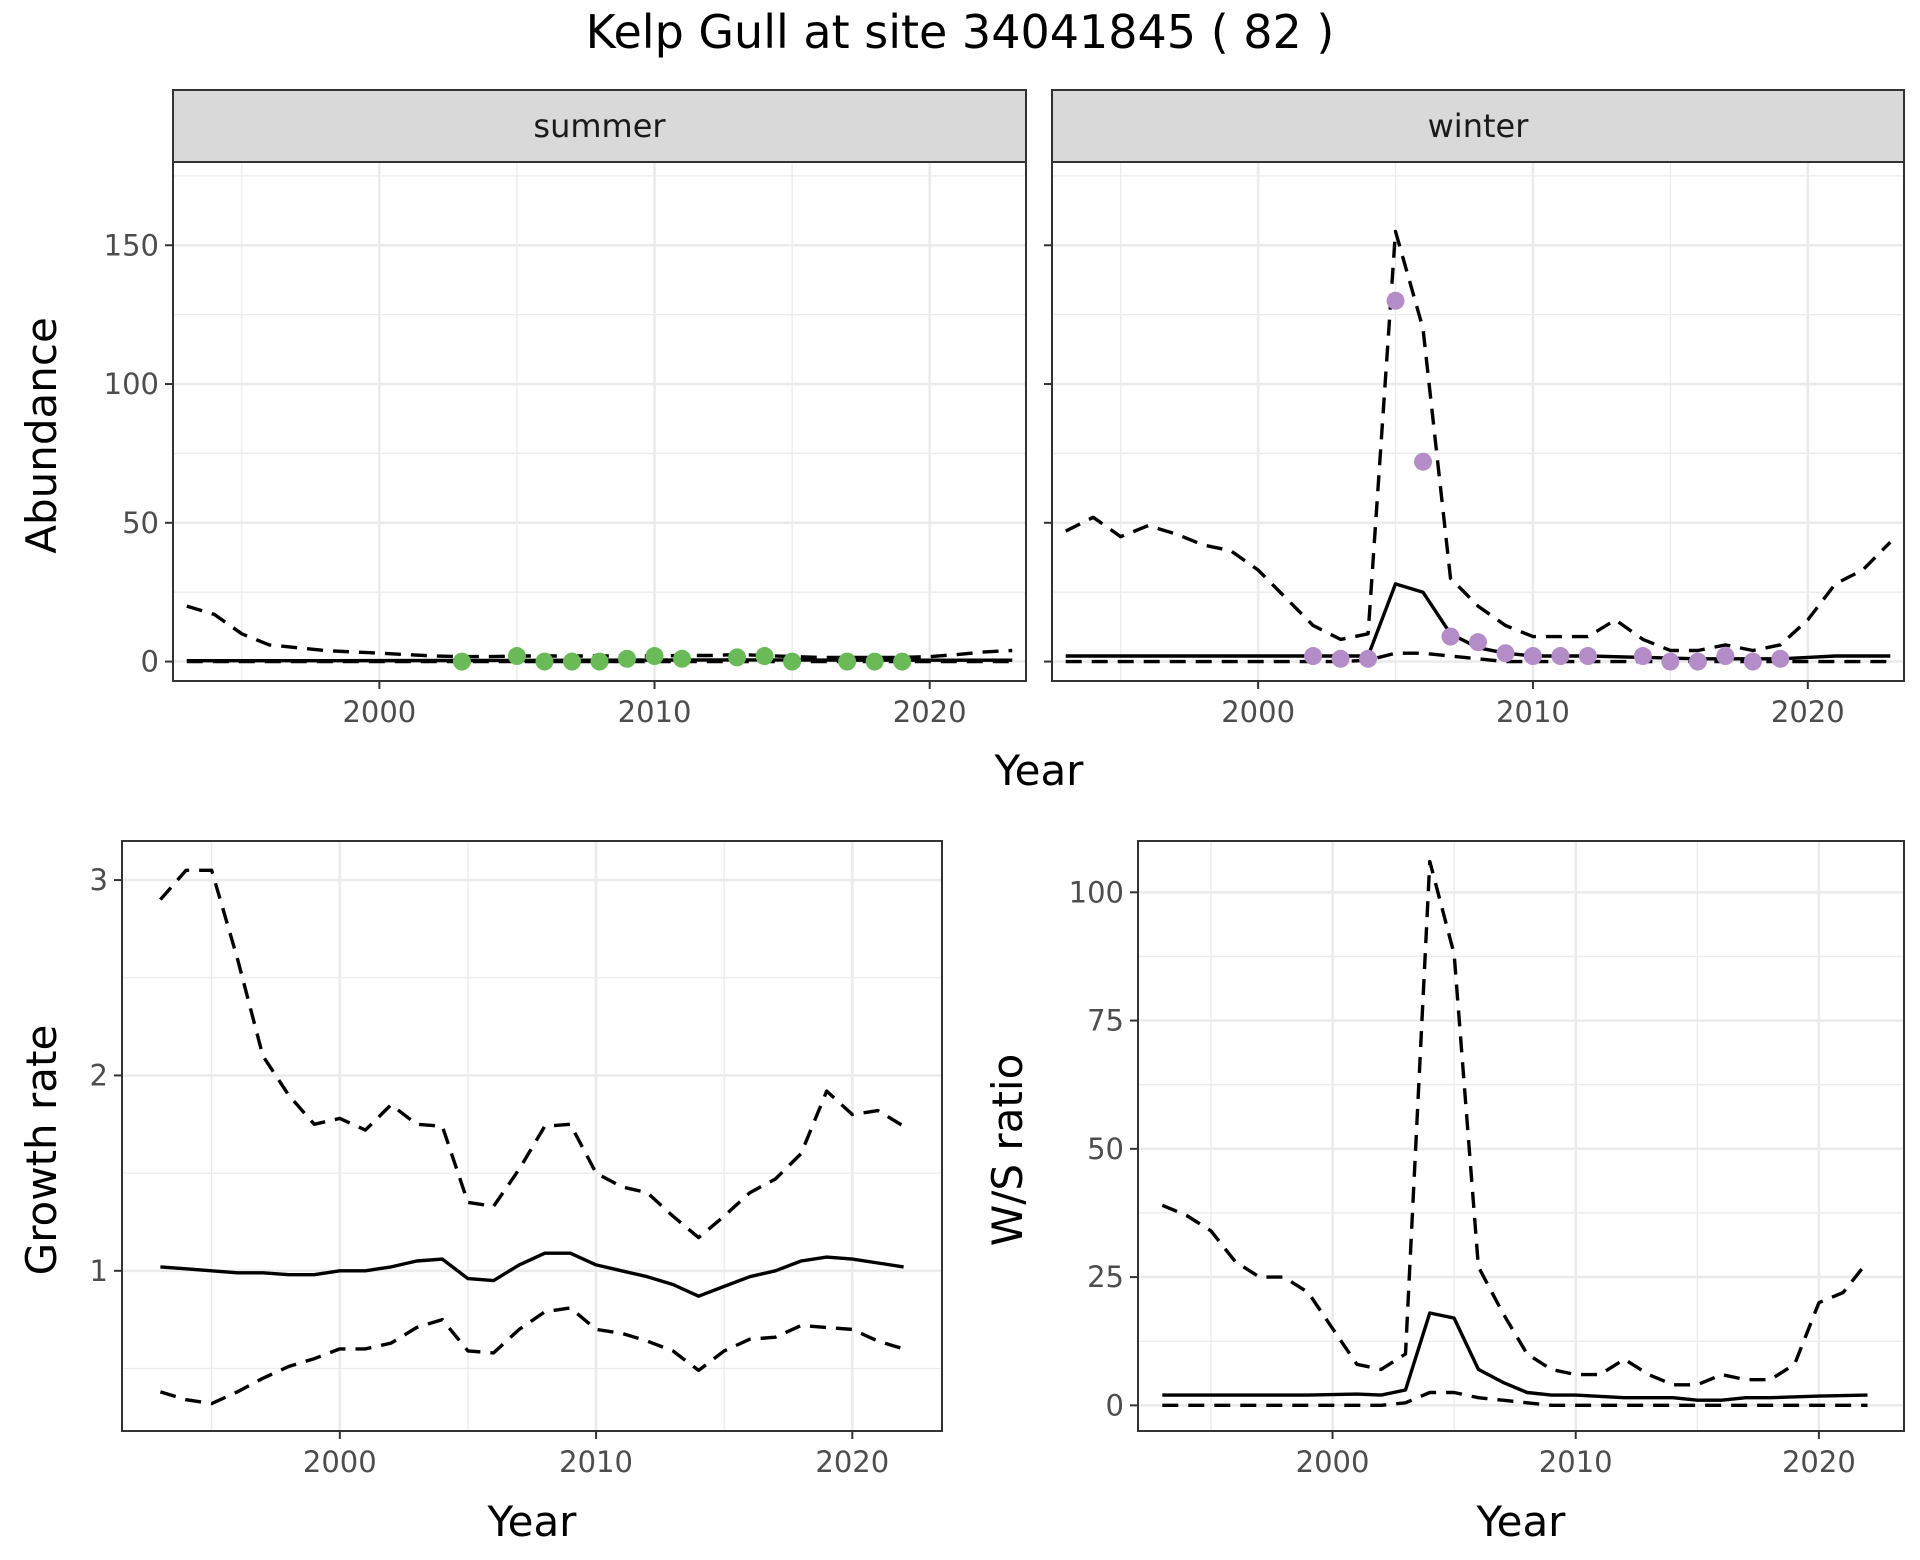 This screenshot has width=1920, height=1560. I want to click on y-axis-title: Abundance, so click(41, 435).